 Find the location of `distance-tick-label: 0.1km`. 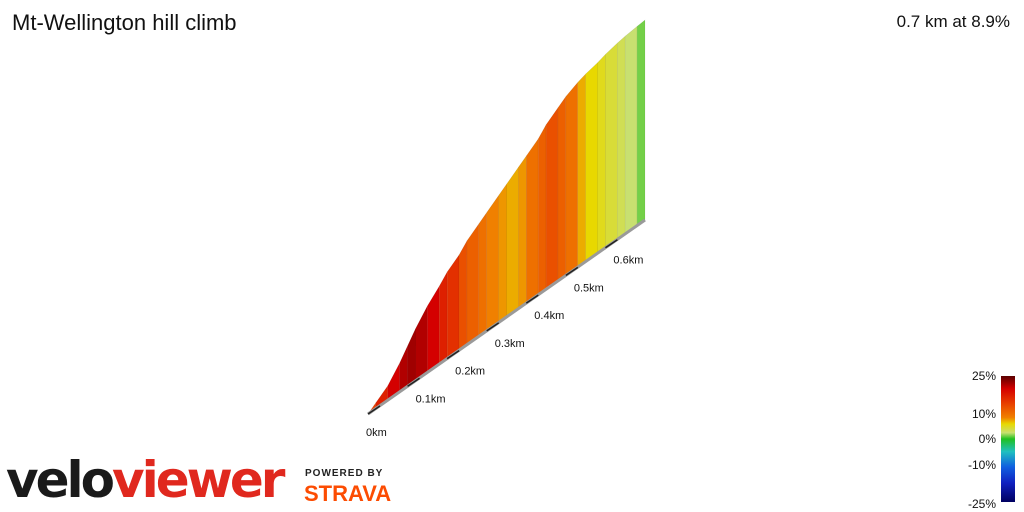

distance-tick-label: 0.1km is located at coordinates (431, 399).